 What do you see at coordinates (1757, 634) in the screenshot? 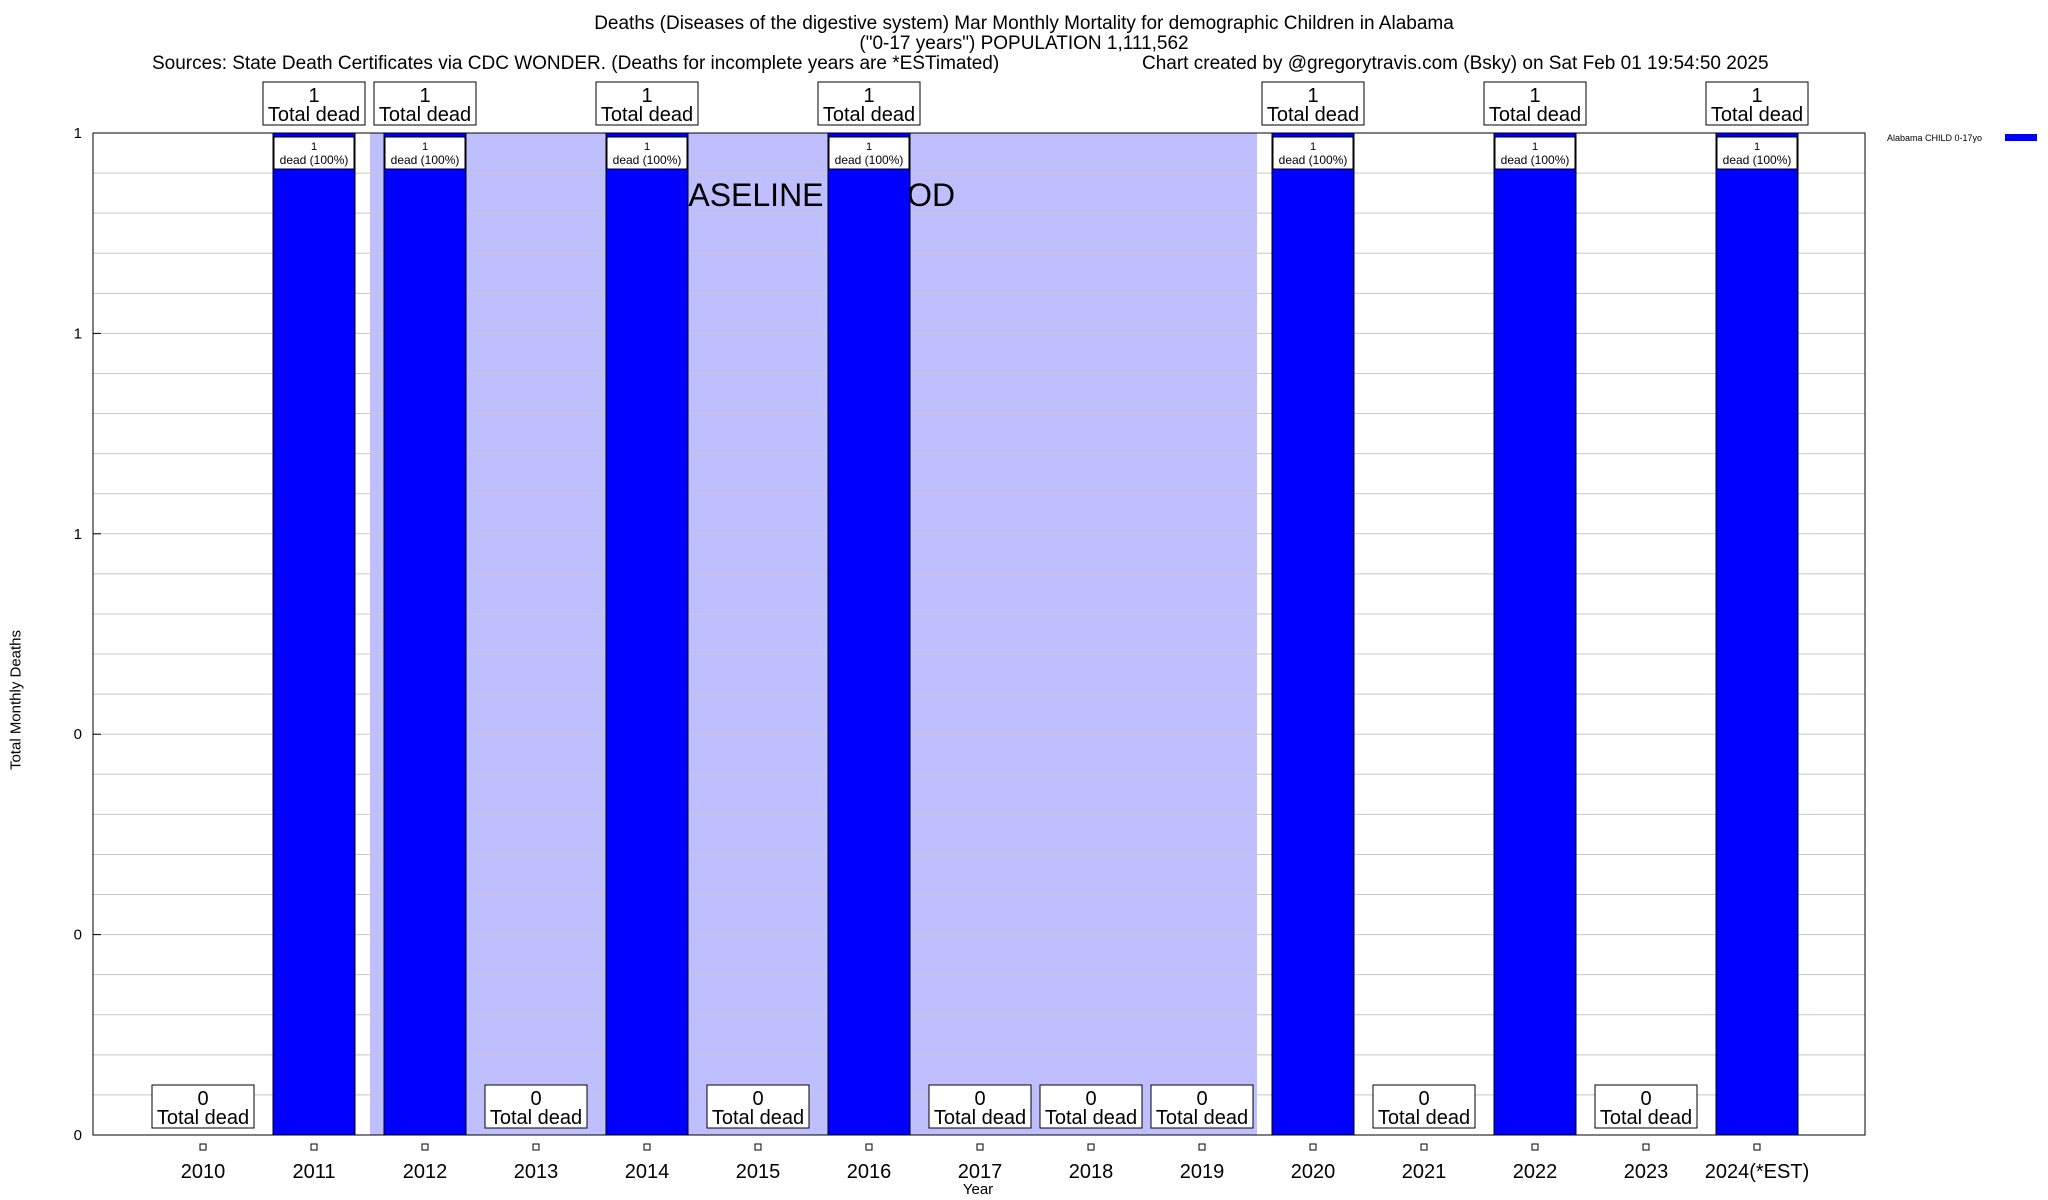
I see `bar-2024(*EST)` at bounding box center [1757, 634].